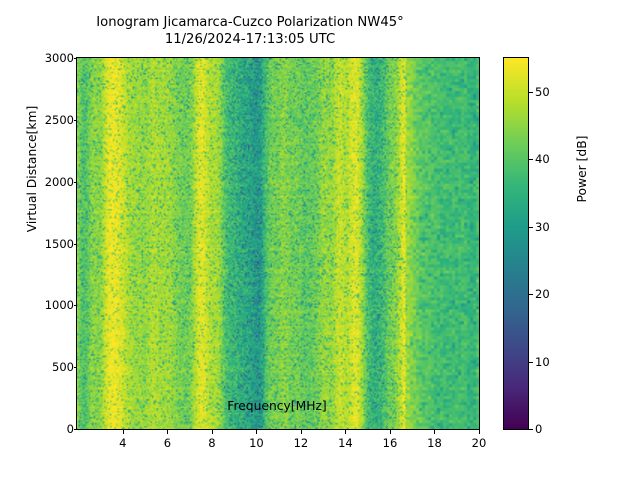 This screenshot has height=480, width=640. I want to click on title-line-2: 11/26/2024-17:13:05 UTC, so click(250, 40).